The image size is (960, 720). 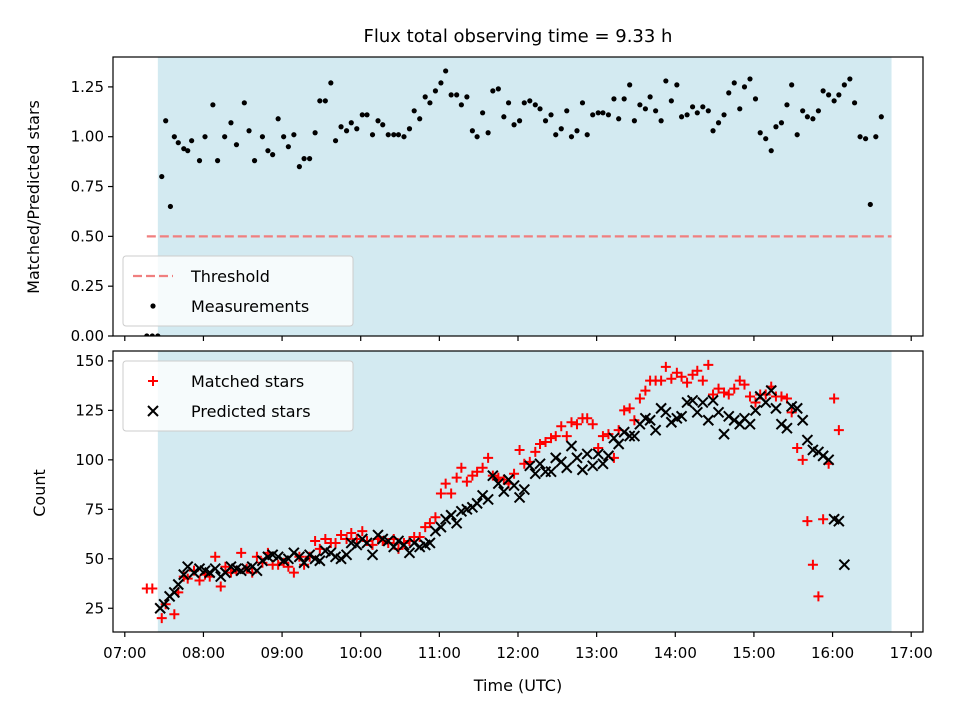 I want to click on x-tick-label: 08:00, so click(x=203, y=653).